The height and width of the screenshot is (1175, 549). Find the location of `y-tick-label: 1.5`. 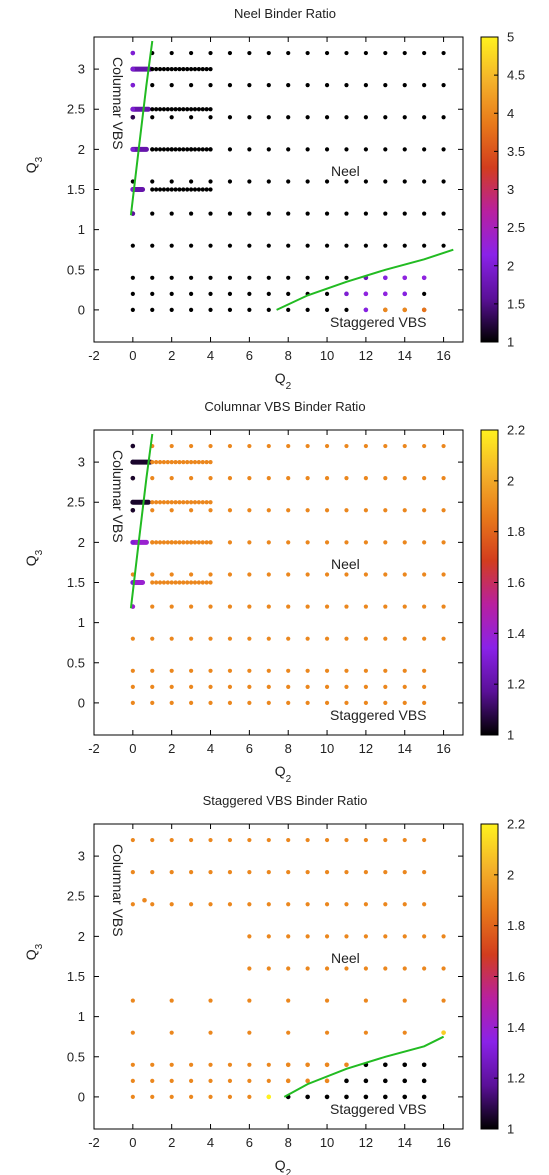

y-tick-label: 1.5 is located at coordinates (76, 976).